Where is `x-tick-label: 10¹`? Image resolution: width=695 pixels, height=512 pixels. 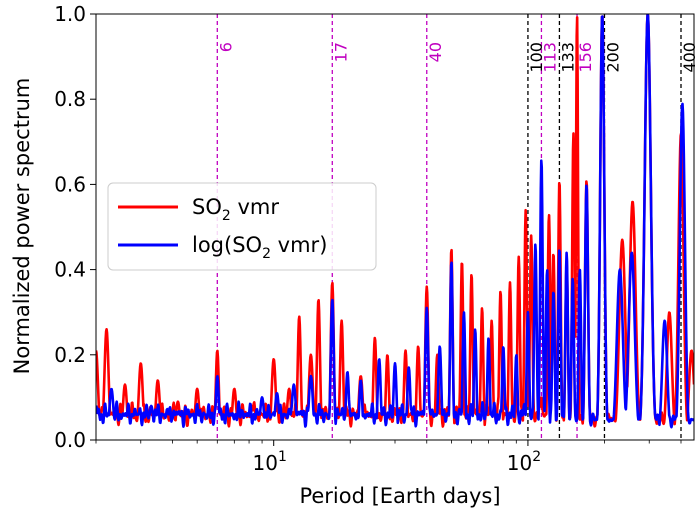
x-tick-label: 10¹ is located at coordinates (270, 462).